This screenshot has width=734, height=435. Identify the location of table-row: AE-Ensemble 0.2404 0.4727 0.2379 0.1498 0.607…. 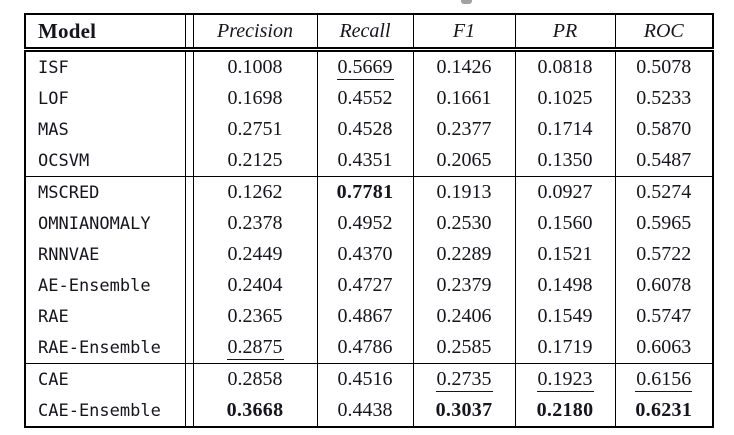
(369, 285).